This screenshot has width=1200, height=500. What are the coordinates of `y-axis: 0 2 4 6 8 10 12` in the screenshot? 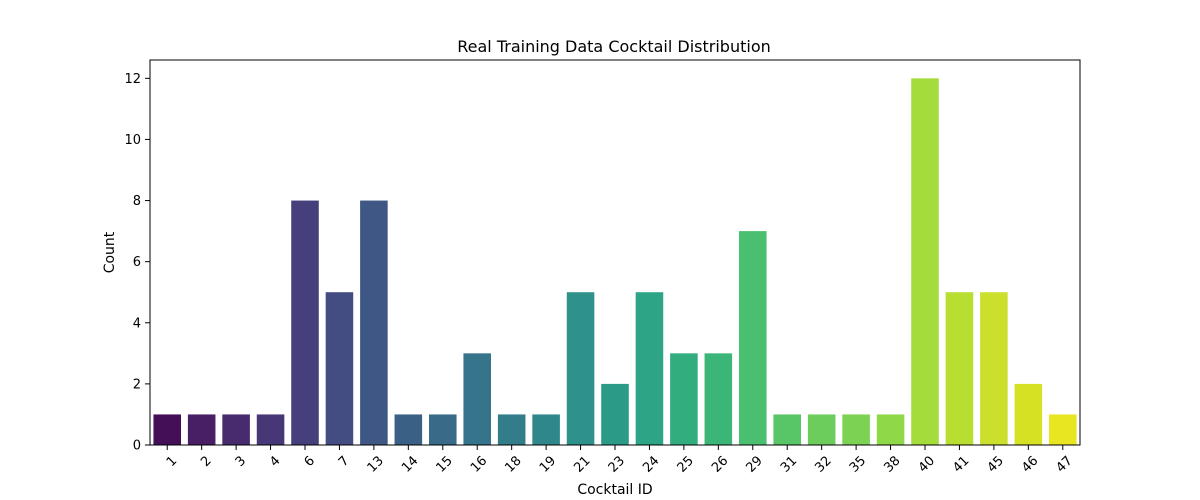 It's located at (137, 263).